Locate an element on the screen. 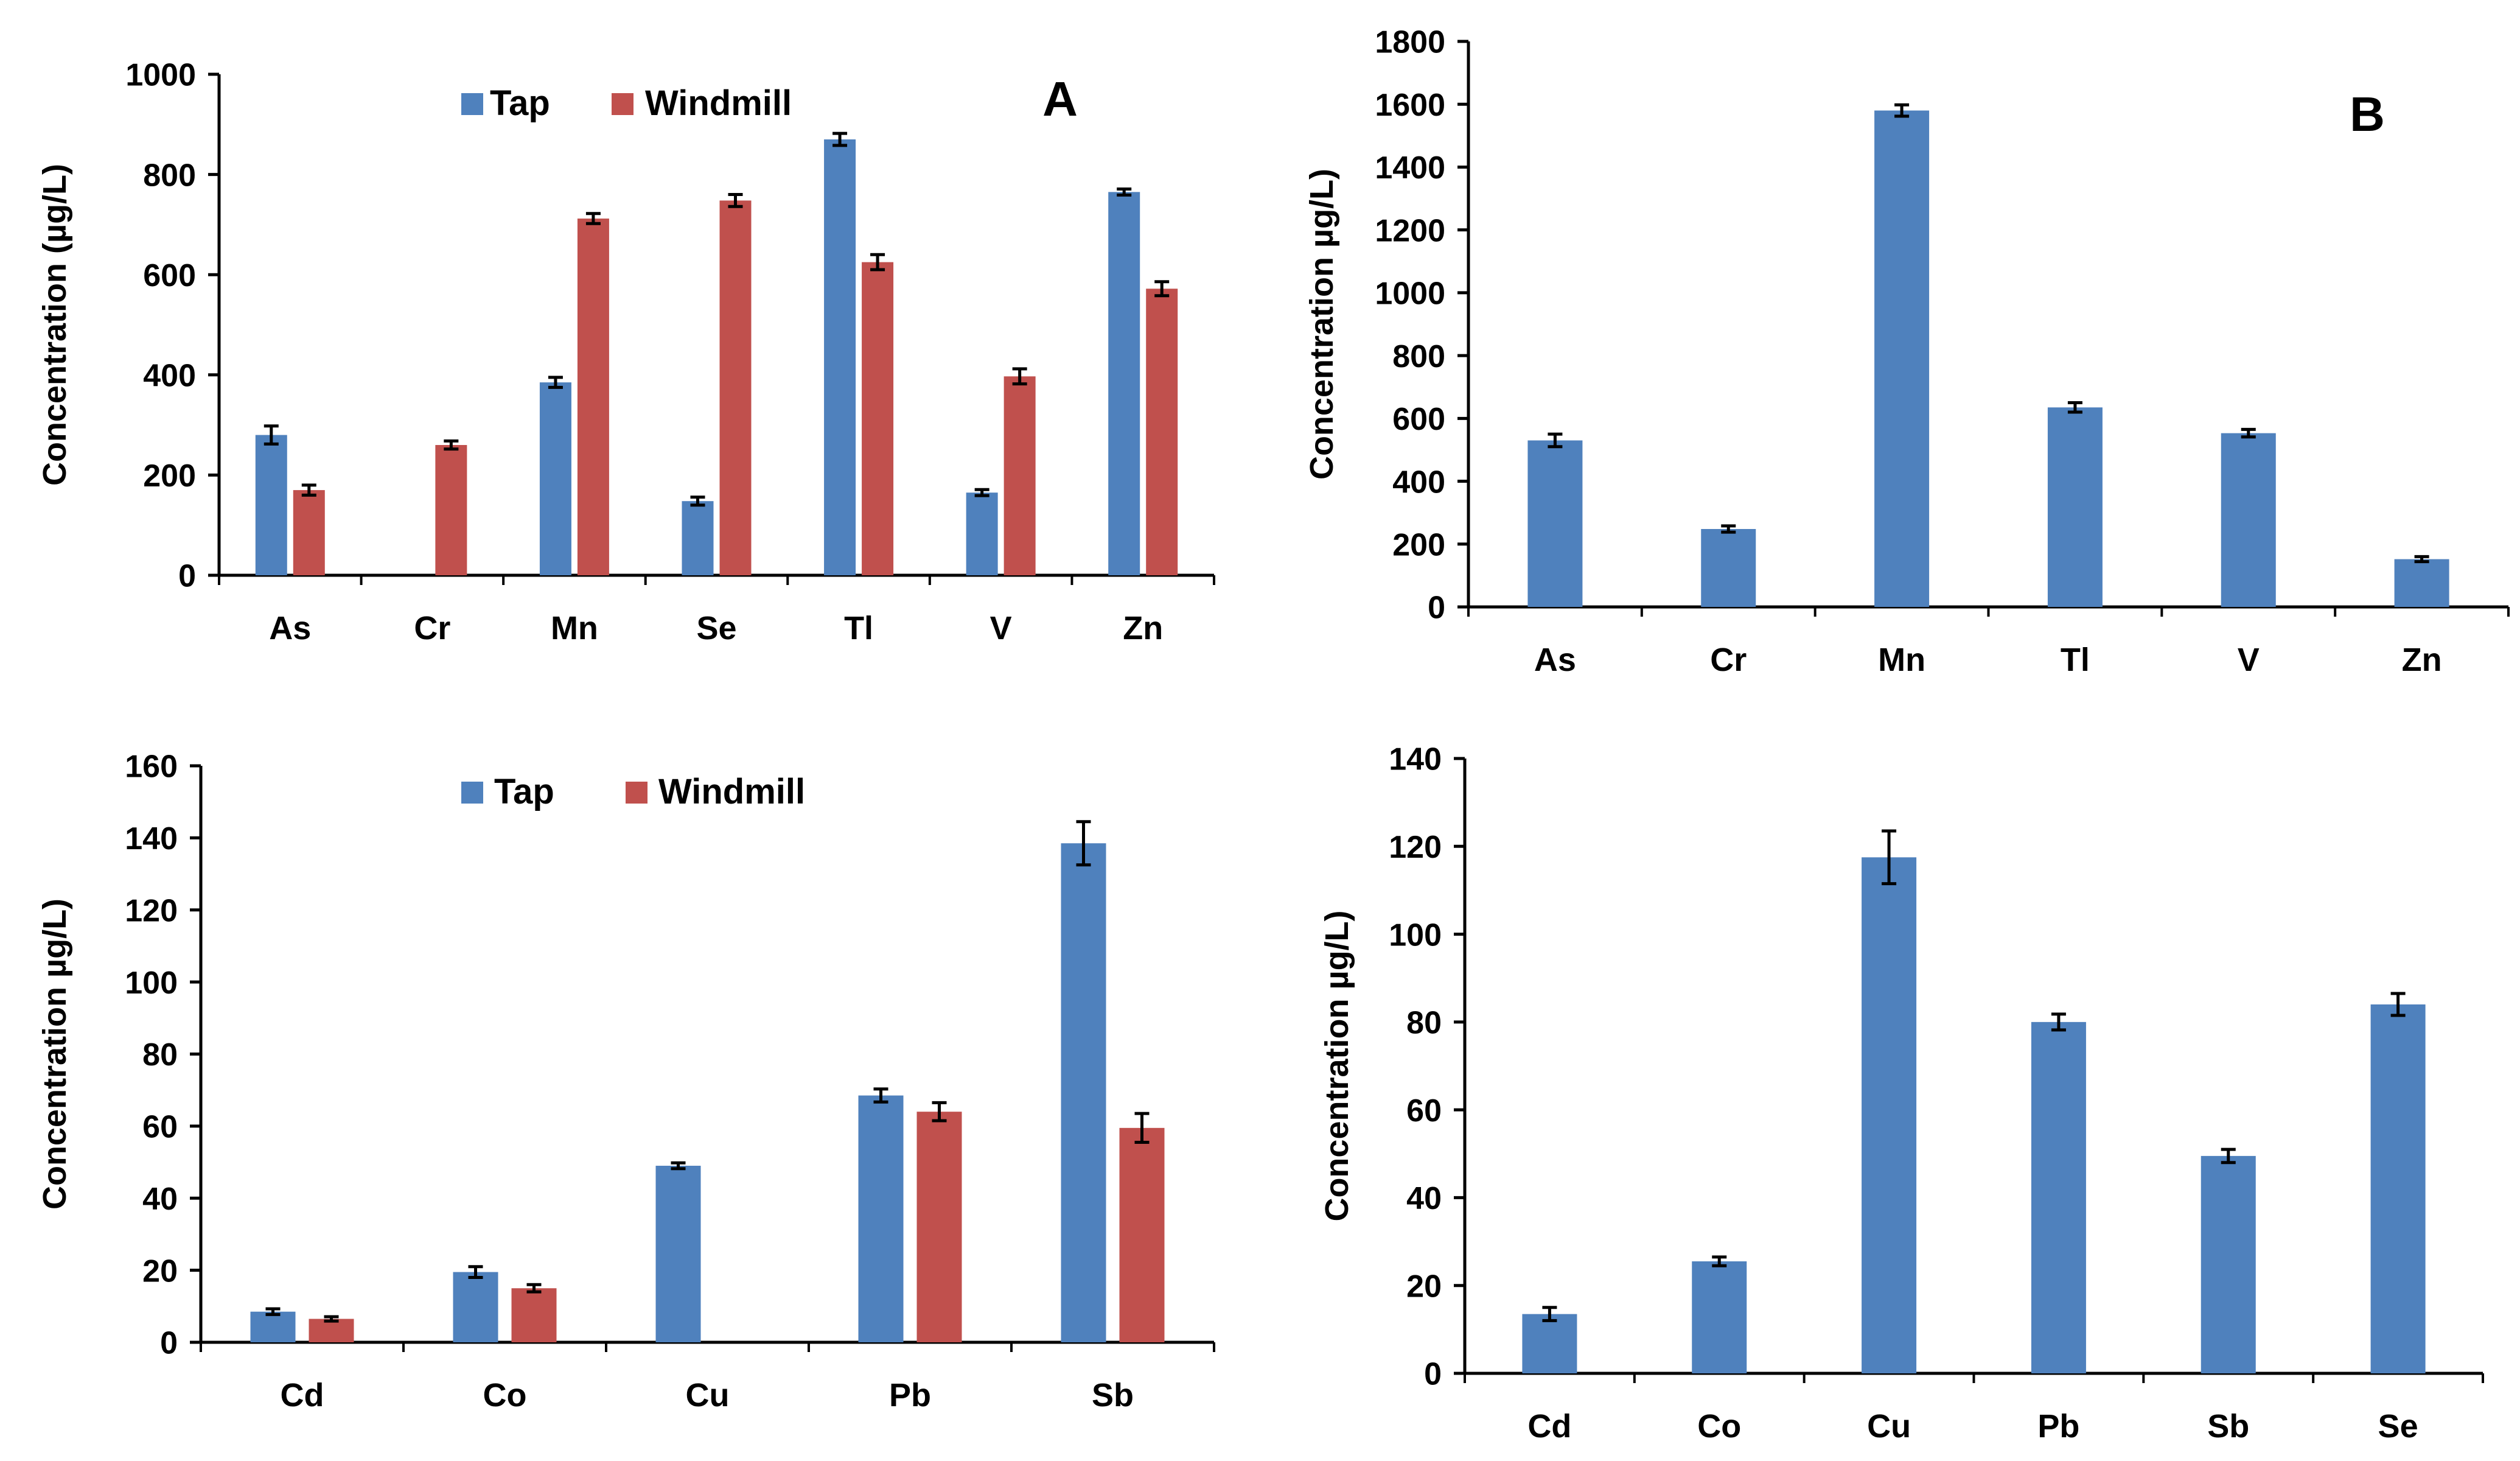  y-tick-label: 160 is located at coordinates (151, 767).